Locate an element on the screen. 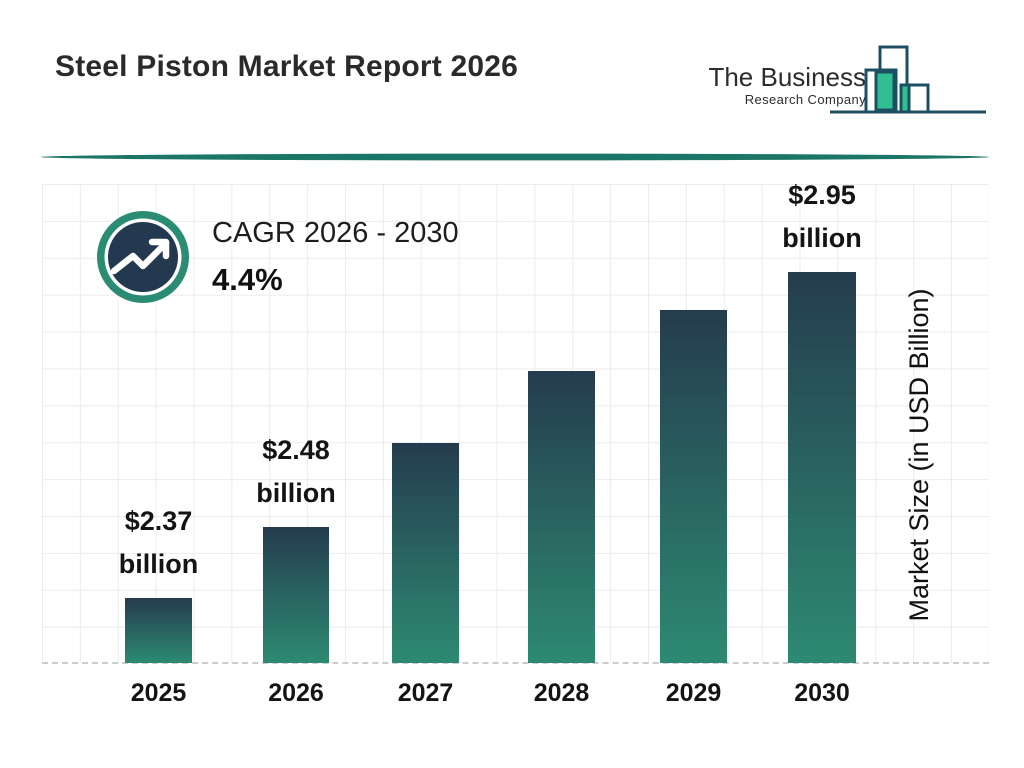 This screenshot has height=768, width=1024. y-axis-label: Market Size (in USD Billion) is located at coordinates (919, 455).